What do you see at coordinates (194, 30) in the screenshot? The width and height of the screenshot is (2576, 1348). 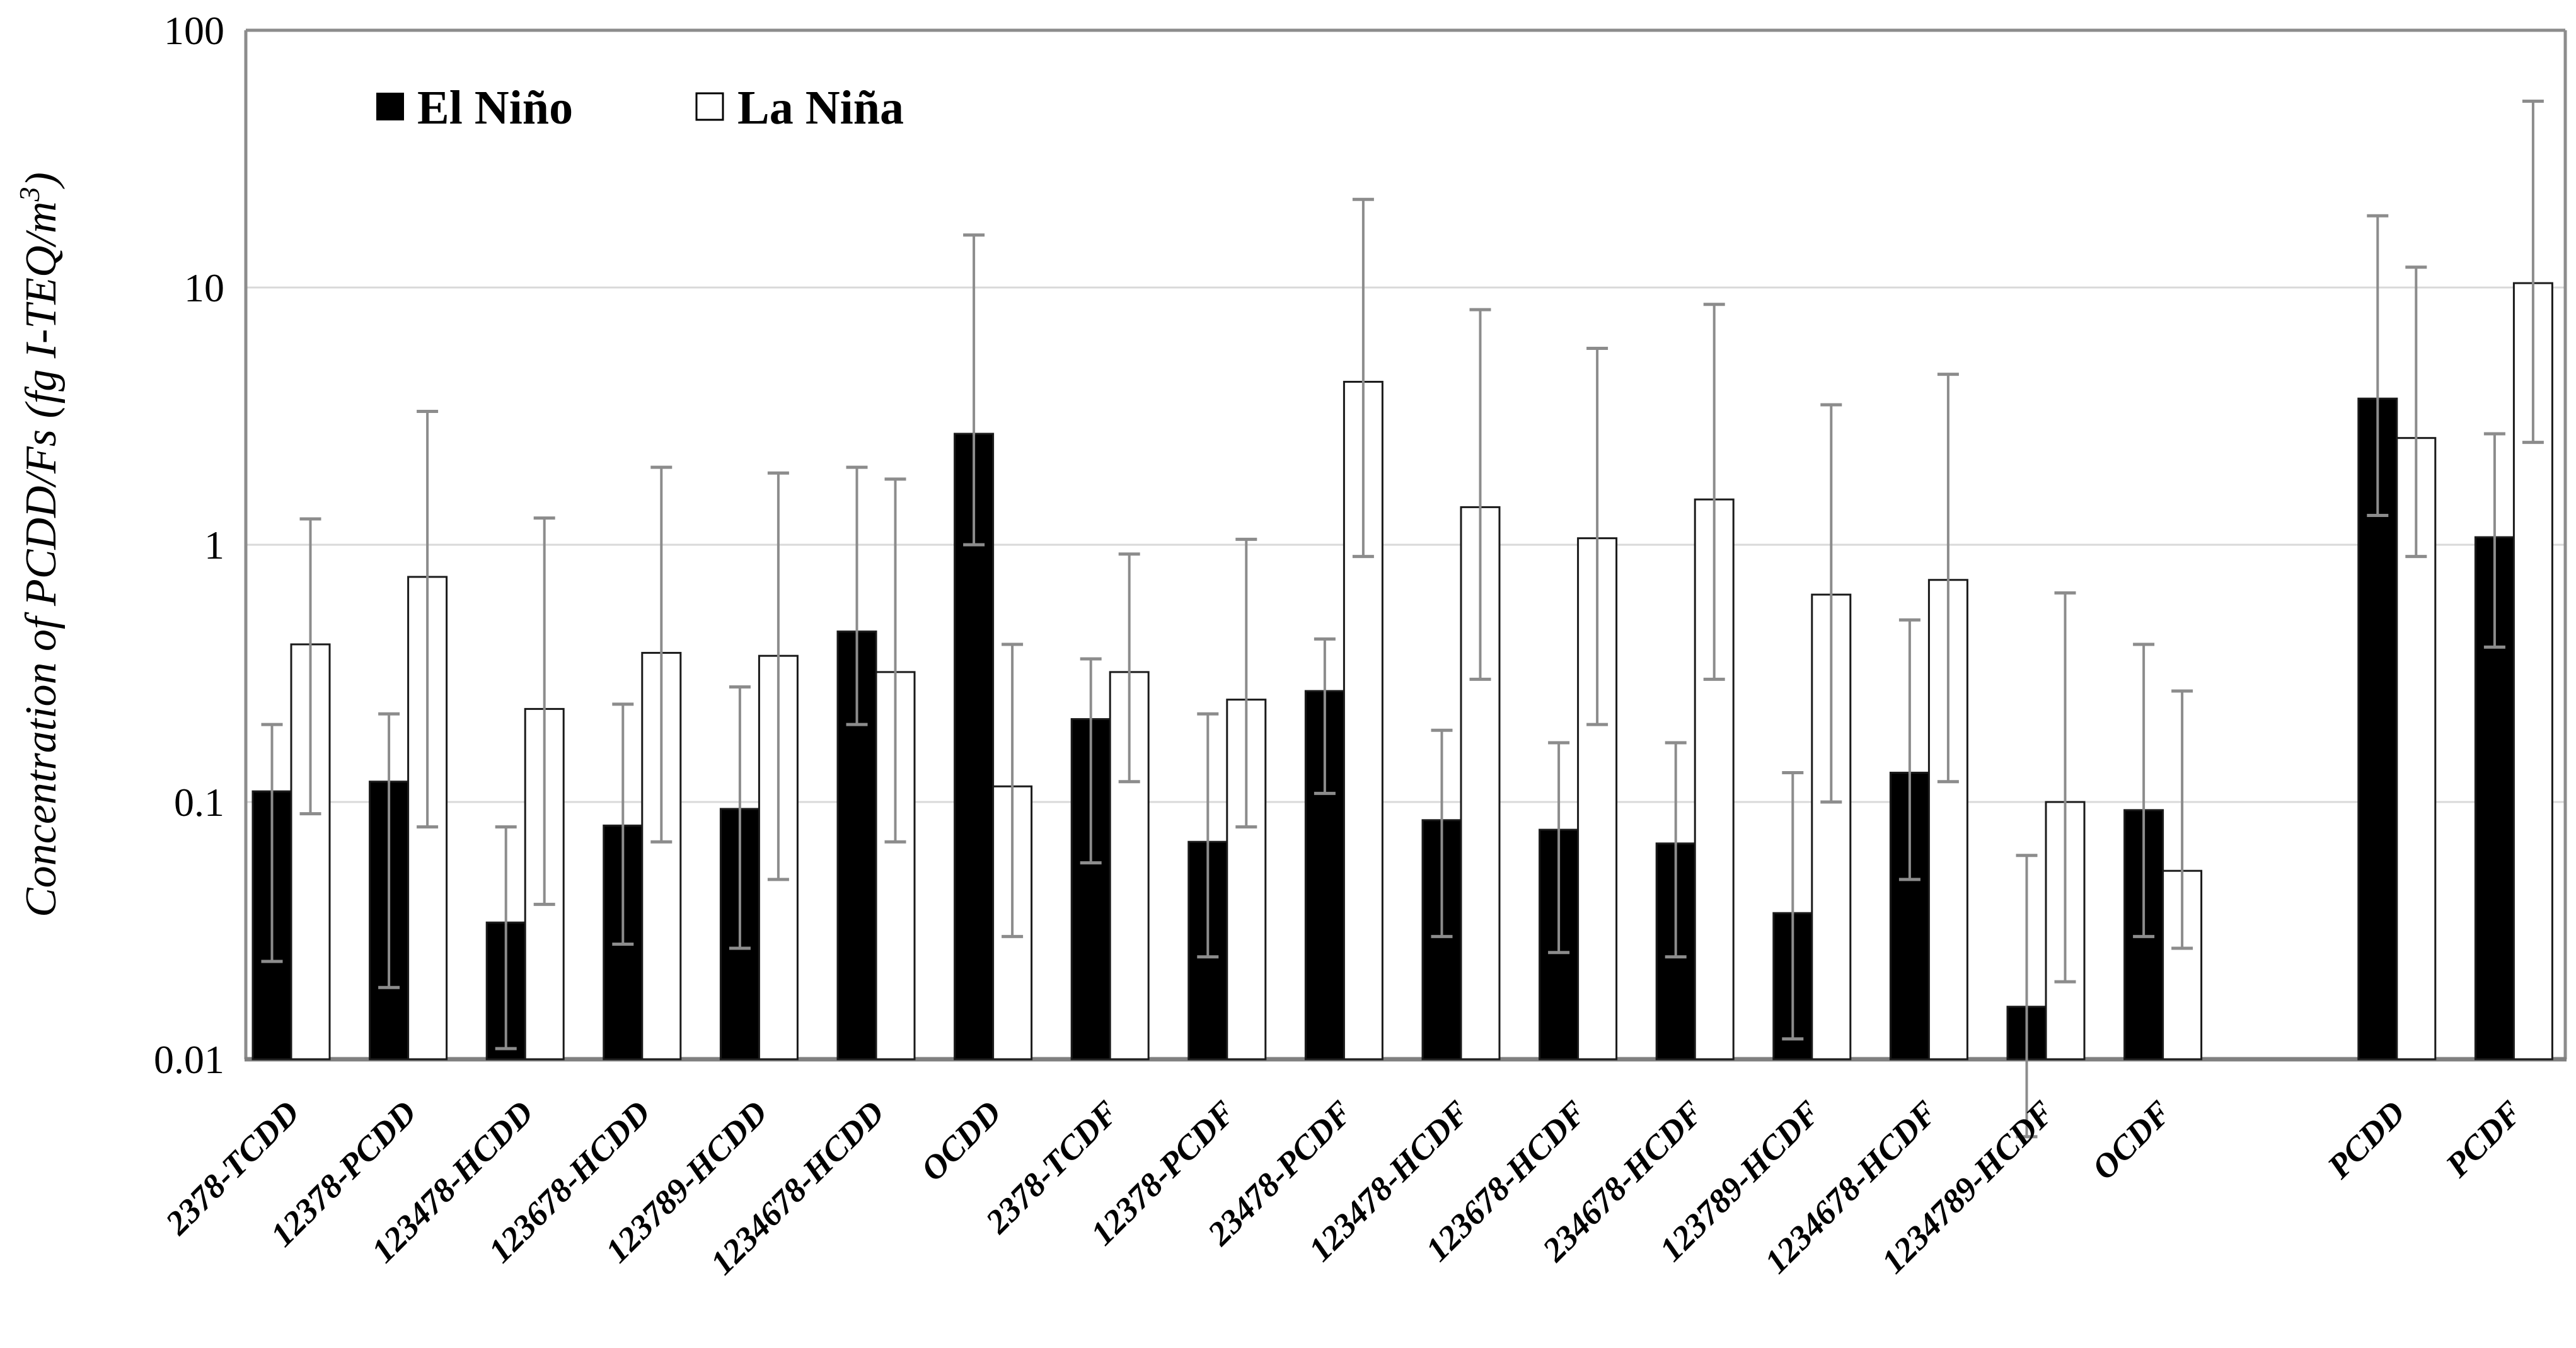 I see `y-tick-label: 100` at bounding box center [194, 30].